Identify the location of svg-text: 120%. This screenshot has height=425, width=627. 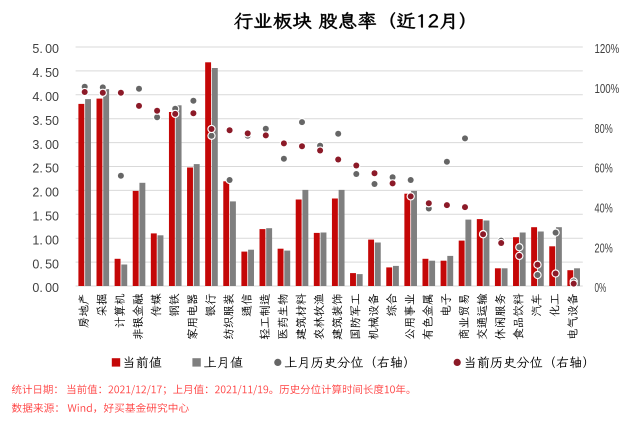
(607, 49).